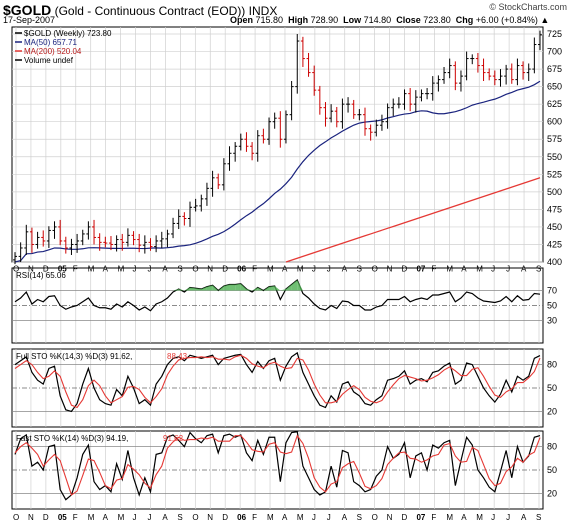 Image resolution: width=575 pixels, height=525 pixels. I want to click on legend-entry: Volume undef, so click(49, 60).